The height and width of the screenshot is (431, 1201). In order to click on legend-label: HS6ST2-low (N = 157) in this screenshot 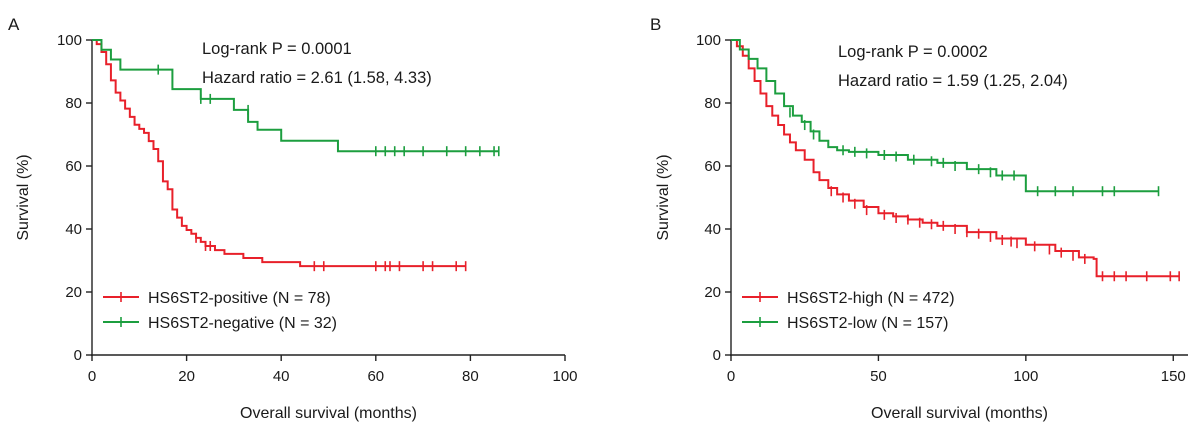, I will do `click(867, 323)`.